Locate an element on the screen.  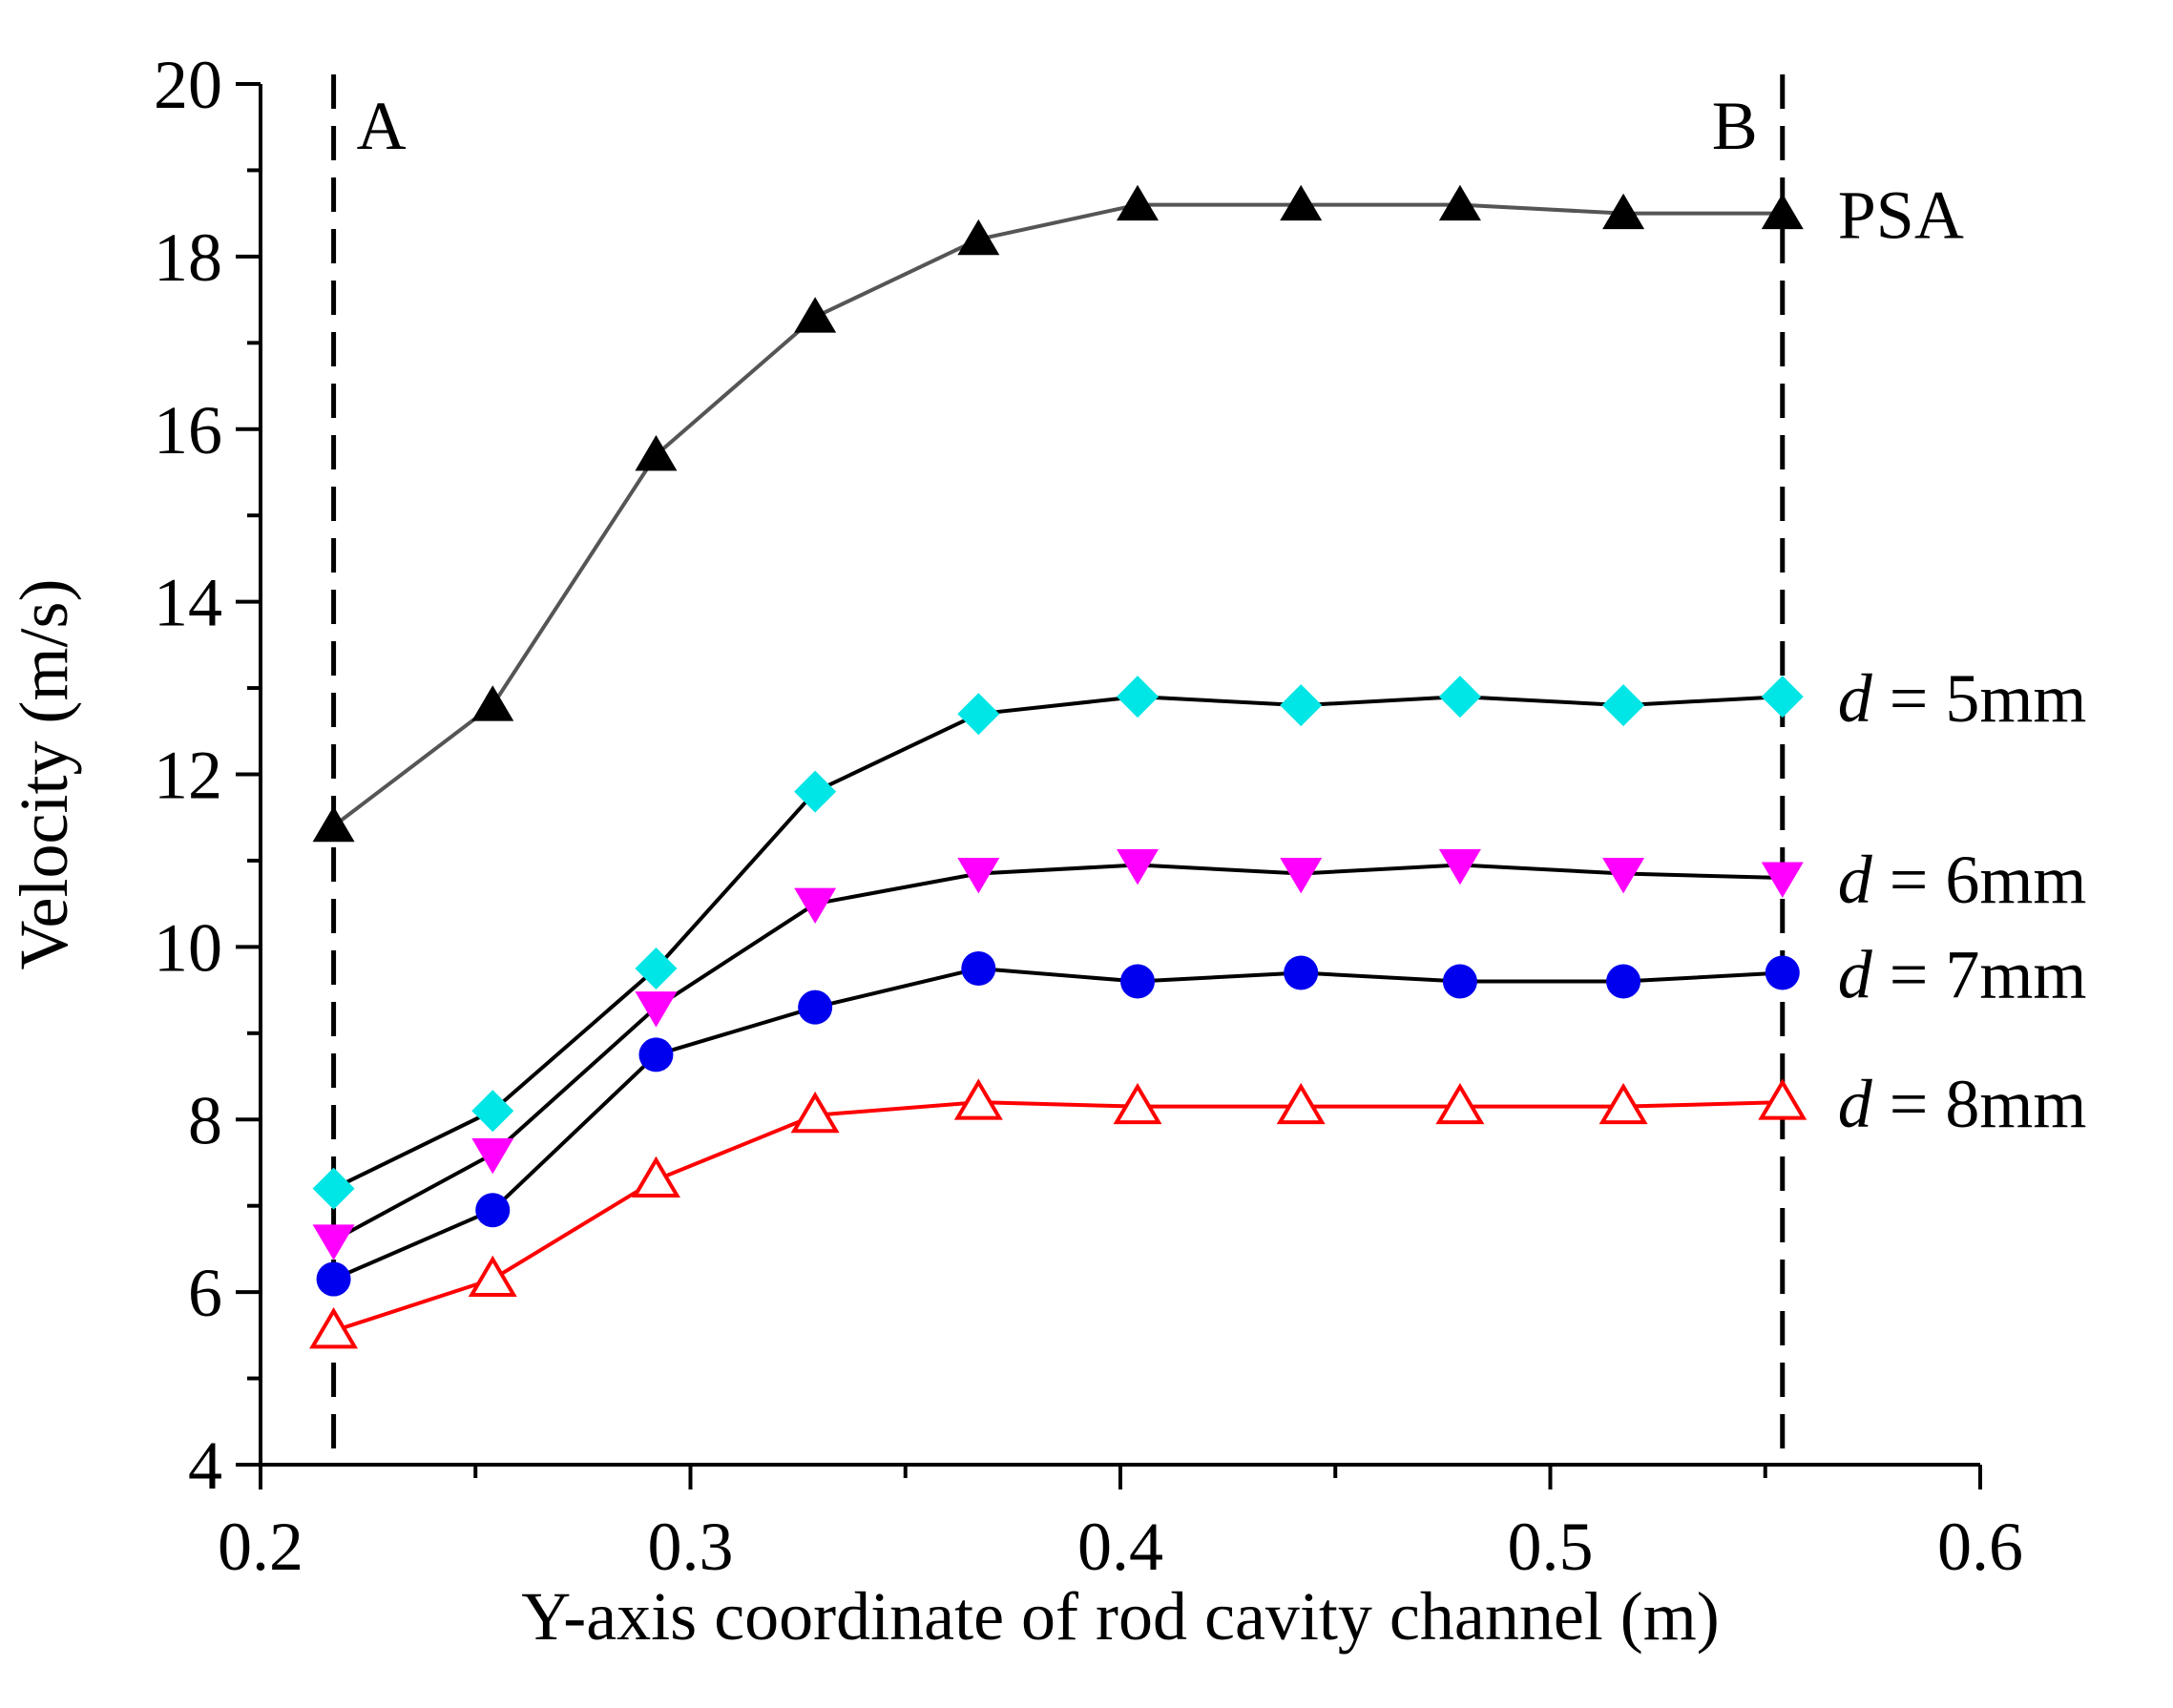
series-label-value: = 6mm is located at coordinates (1980, 880).